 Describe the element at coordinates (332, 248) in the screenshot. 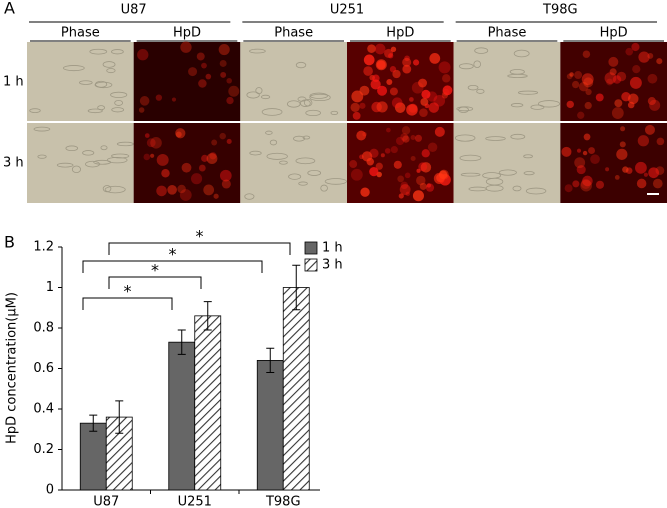

I see `legend-label: 1 h` at that location.